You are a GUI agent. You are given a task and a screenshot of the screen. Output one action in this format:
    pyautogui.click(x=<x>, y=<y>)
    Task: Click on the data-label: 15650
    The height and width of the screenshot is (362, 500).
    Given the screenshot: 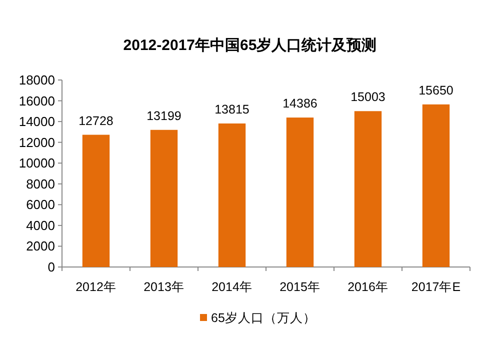 What is the action you would take?
    pyautogui.click(x=436, y=90)
    